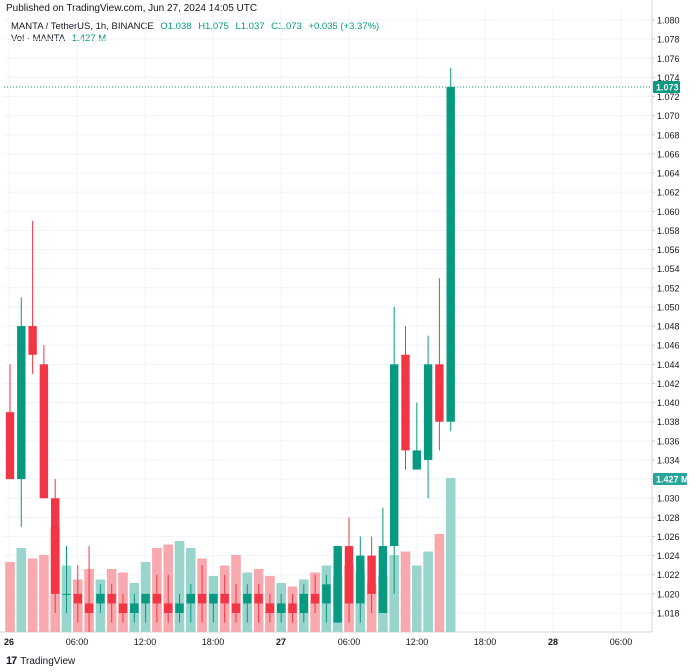 The height and width of the screenshot is (672, 696). I want to click on y-tick-label: 1.018, so click(668, 614).